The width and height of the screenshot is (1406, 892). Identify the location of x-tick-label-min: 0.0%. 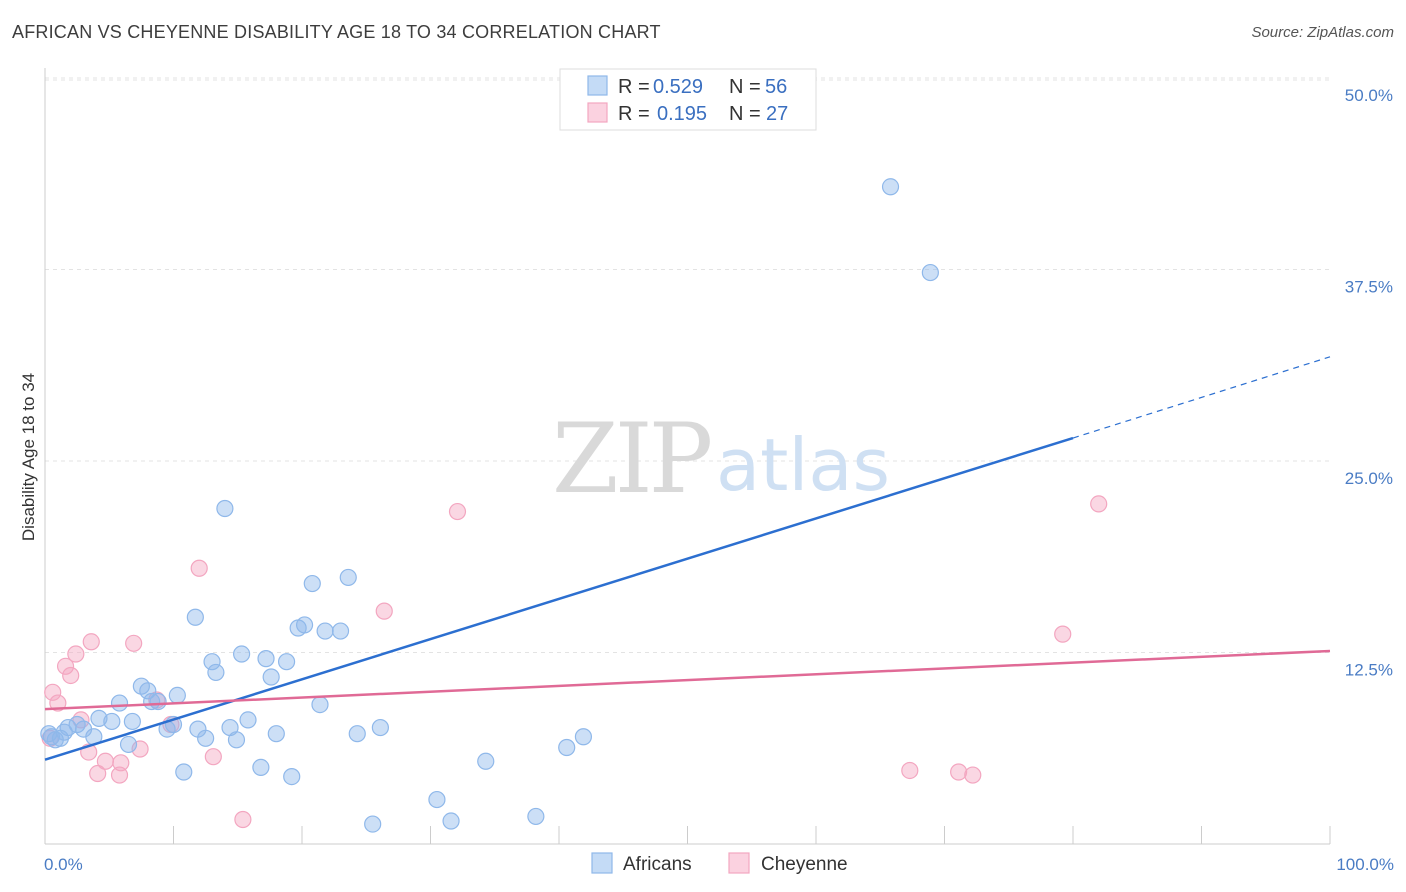
(63, 864).